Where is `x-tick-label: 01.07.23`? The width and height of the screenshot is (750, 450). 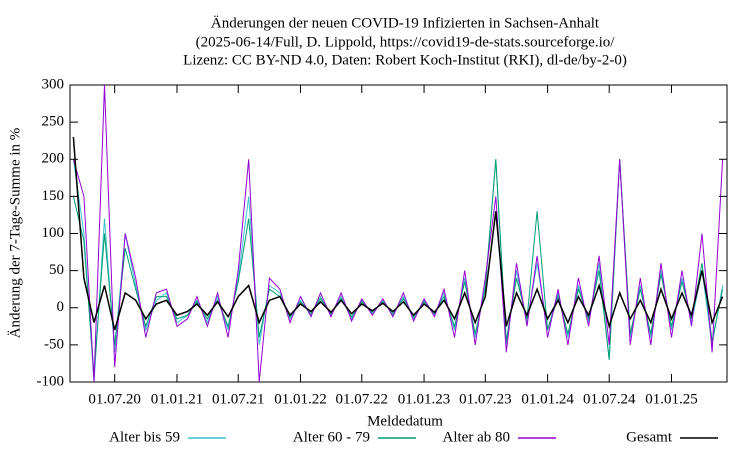 x-tick-label: 01.07.23 is located at coordinates (485, 399).